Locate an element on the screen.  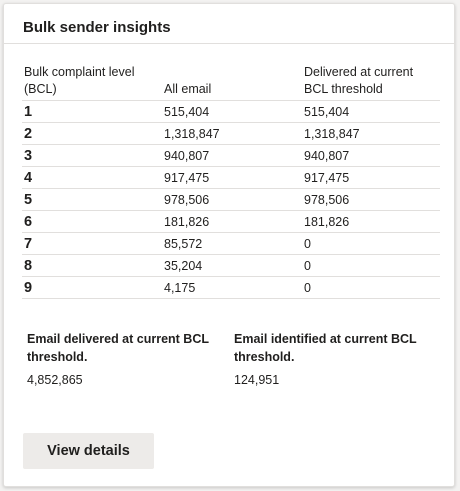
bcl-level-cell: 9 is located at coordinates (92, 287).